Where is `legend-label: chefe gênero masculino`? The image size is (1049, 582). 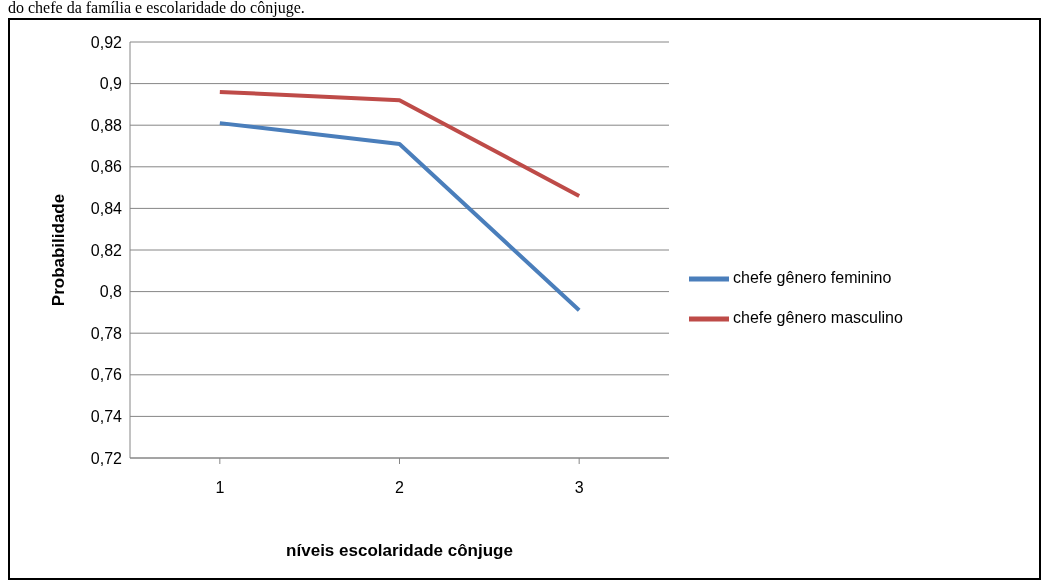 legend-label: chefe gênero masculino is located at coordinates (818, 318).